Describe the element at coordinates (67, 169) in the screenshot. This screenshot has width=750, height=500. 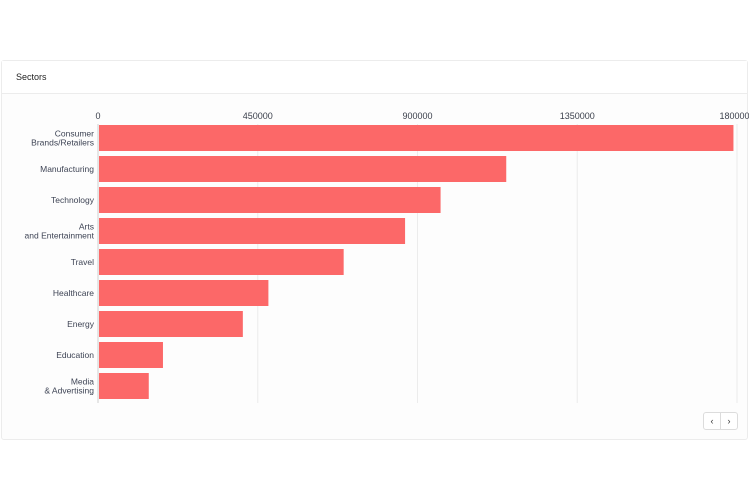
I see `category-label: Manufacturing` at that location.